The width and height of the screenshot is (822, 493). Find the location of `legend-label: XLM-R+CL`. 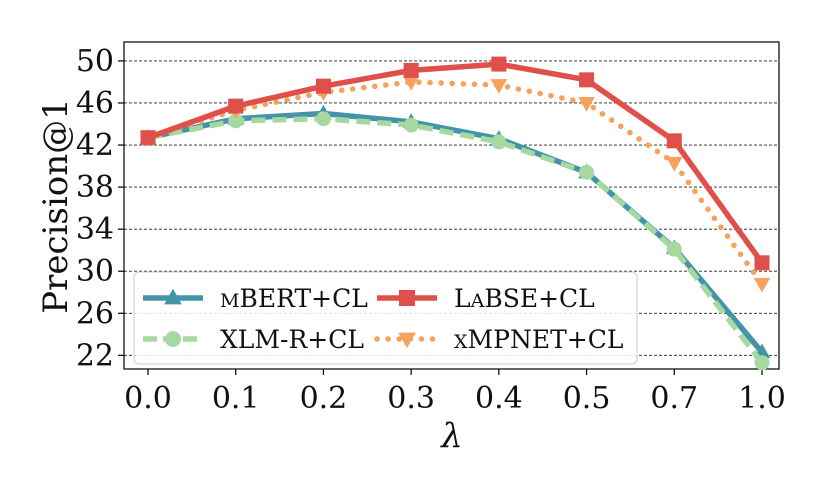

legend-label: XLM-R+CL is located at coordinates (292, 339).